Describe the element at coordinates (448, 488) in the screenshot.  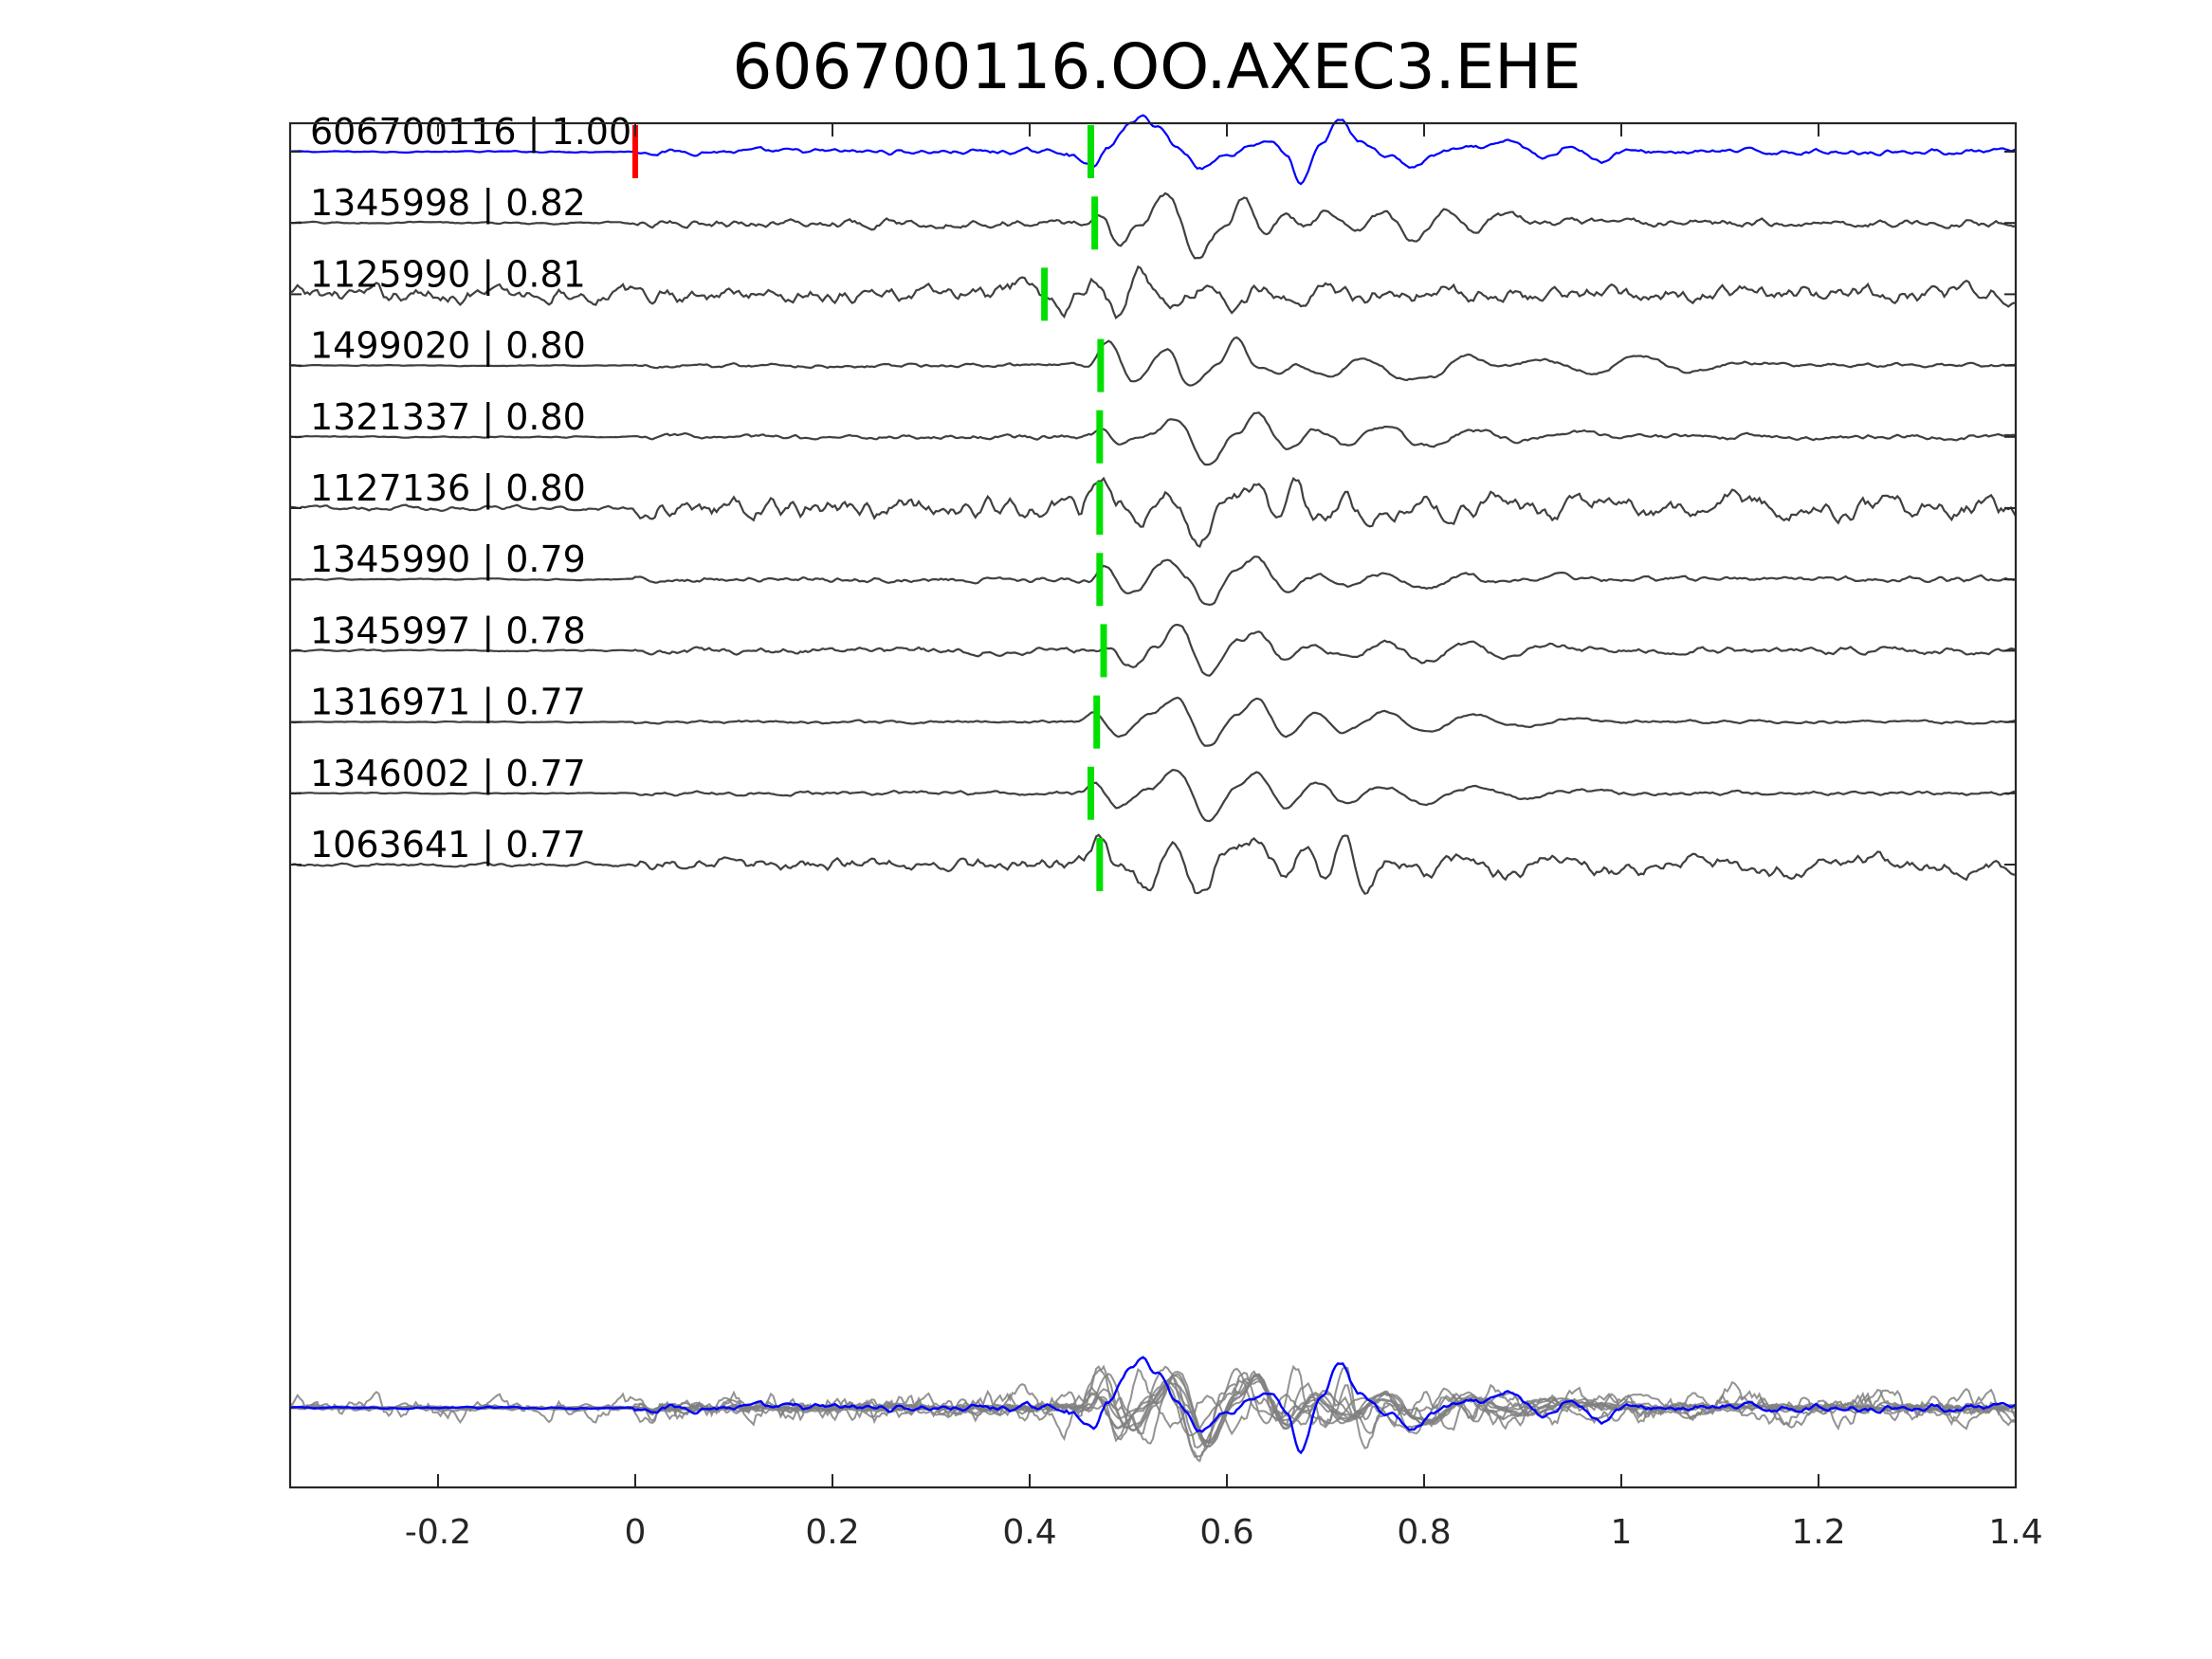
I see `trace-label-5: 1127136 | 0.80` at that location.